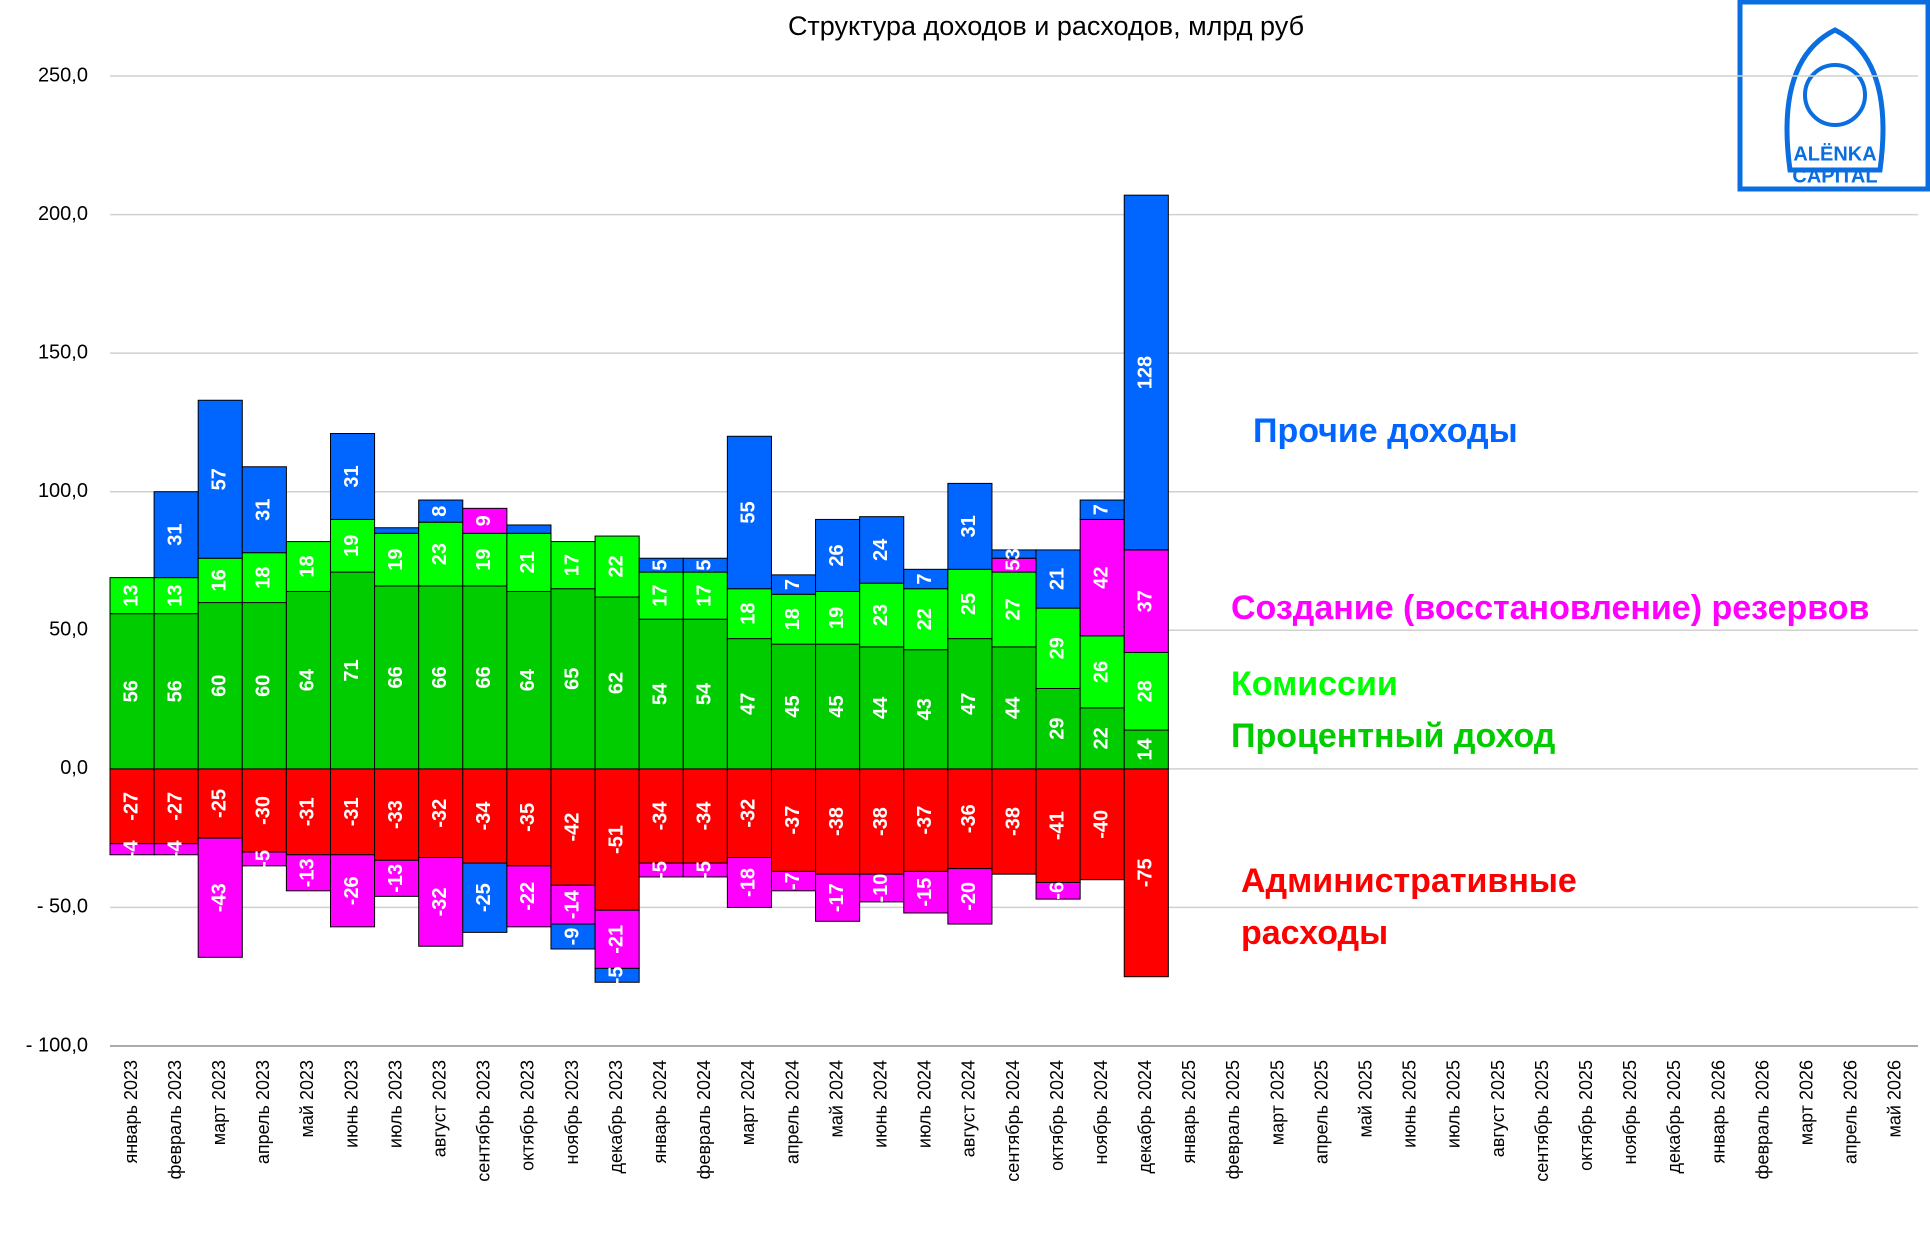 This screenshot has width=1930, height=1236. I want to click on x-tick-label: апрель 2025, so click(1321, 1112).